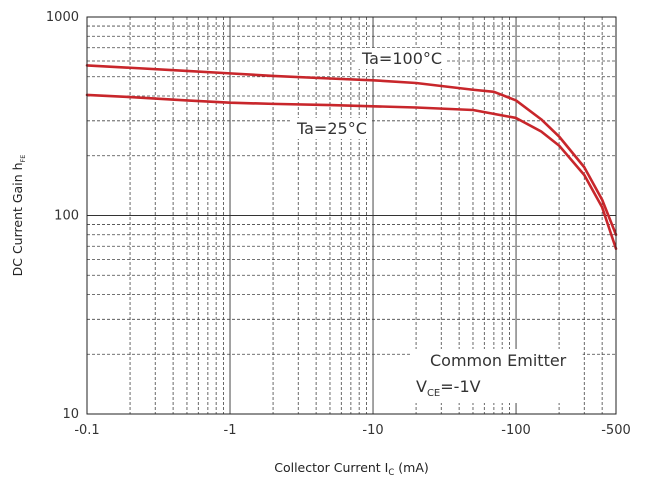 The width and height of the screenshot is (646, 484). I want to click on annotation-vce: VCE=-1V, so click(448, 388).